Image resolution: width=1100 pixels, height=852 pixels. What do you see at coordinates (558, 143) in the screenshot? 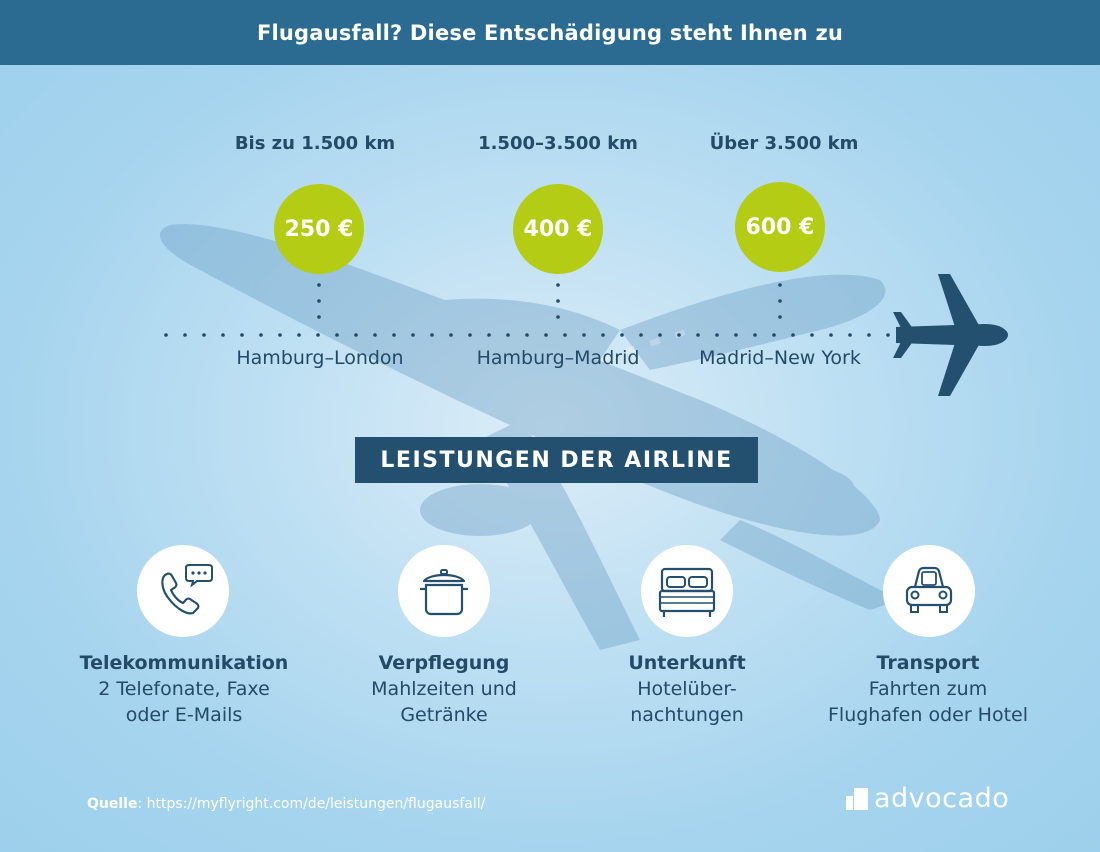
I see `distance-label-tier-2: 1.500–3.500 km` at bounding box center [558, 143].